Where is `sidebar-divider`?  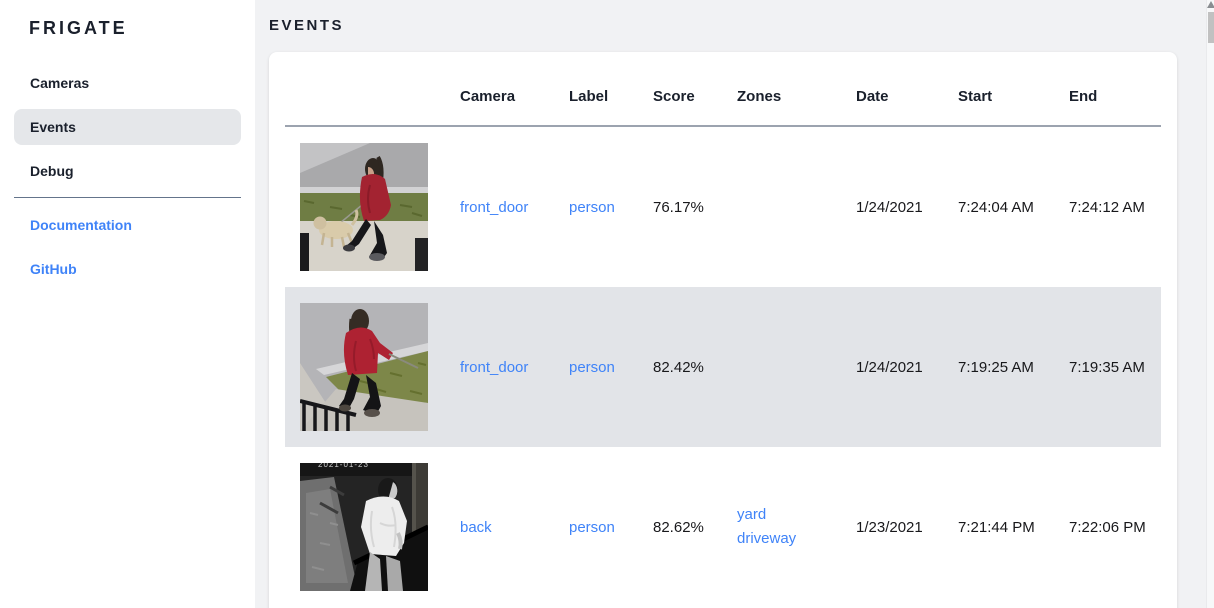
sidebar-divider is located at coordinates (127, 197).